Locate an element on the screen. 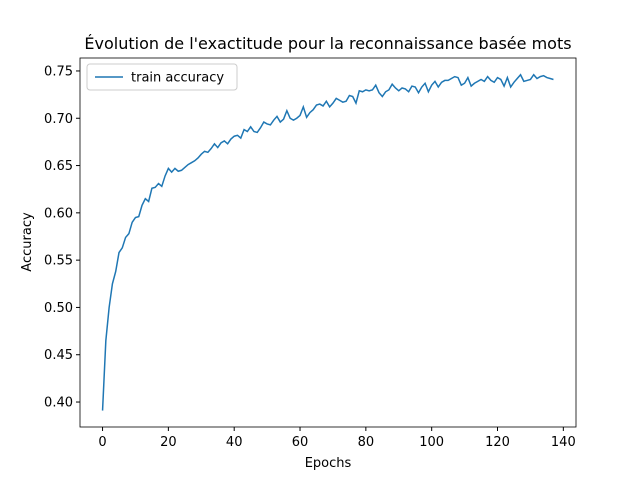 This screenshot has height=480, width=640. y-tick-label: 0.75 is located at coordinates (58, 71).